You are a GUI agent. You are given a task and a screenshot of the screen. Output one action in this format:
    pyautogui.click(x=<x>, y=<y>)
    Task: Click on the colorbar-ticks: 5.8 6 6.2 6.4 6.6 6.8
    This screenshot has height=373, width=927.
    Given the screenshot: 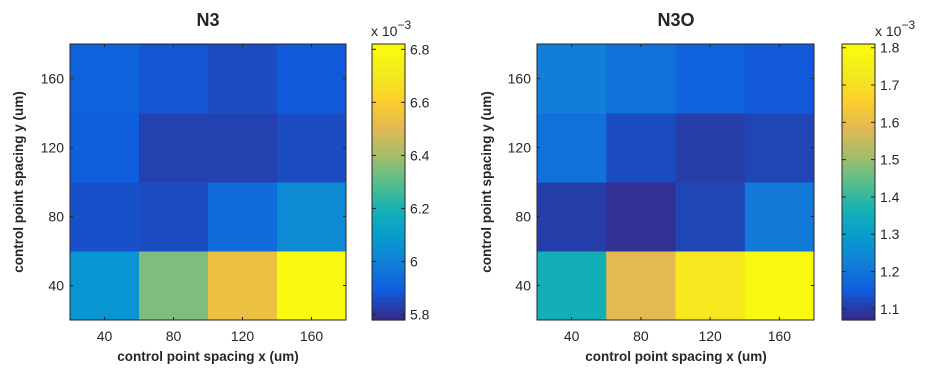 What is the action you would take?
    pyautogui.click(x=401, y=182)
    